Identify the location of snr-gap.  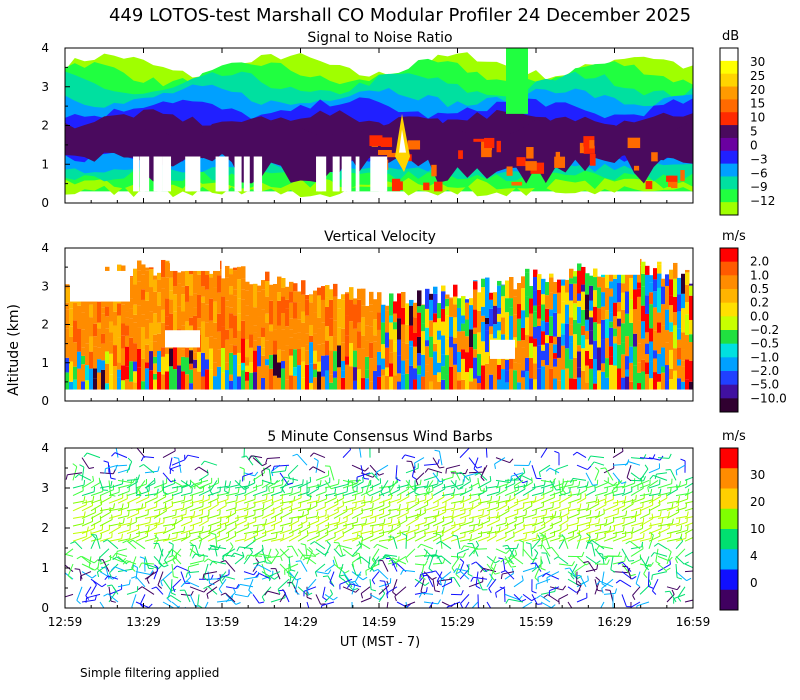
(335, 174).